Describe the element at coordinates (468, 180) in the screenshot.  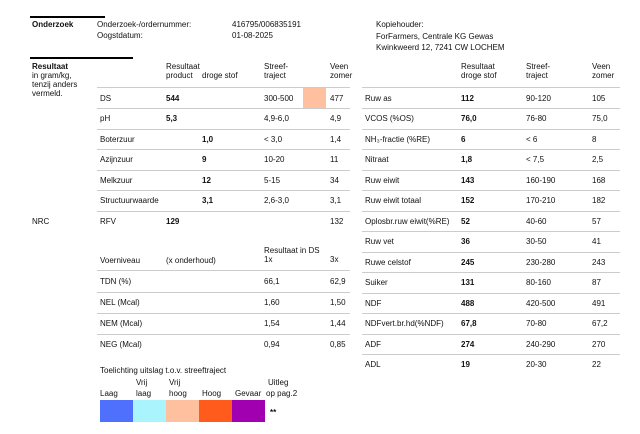
I see `dry-value: 143` at that location.